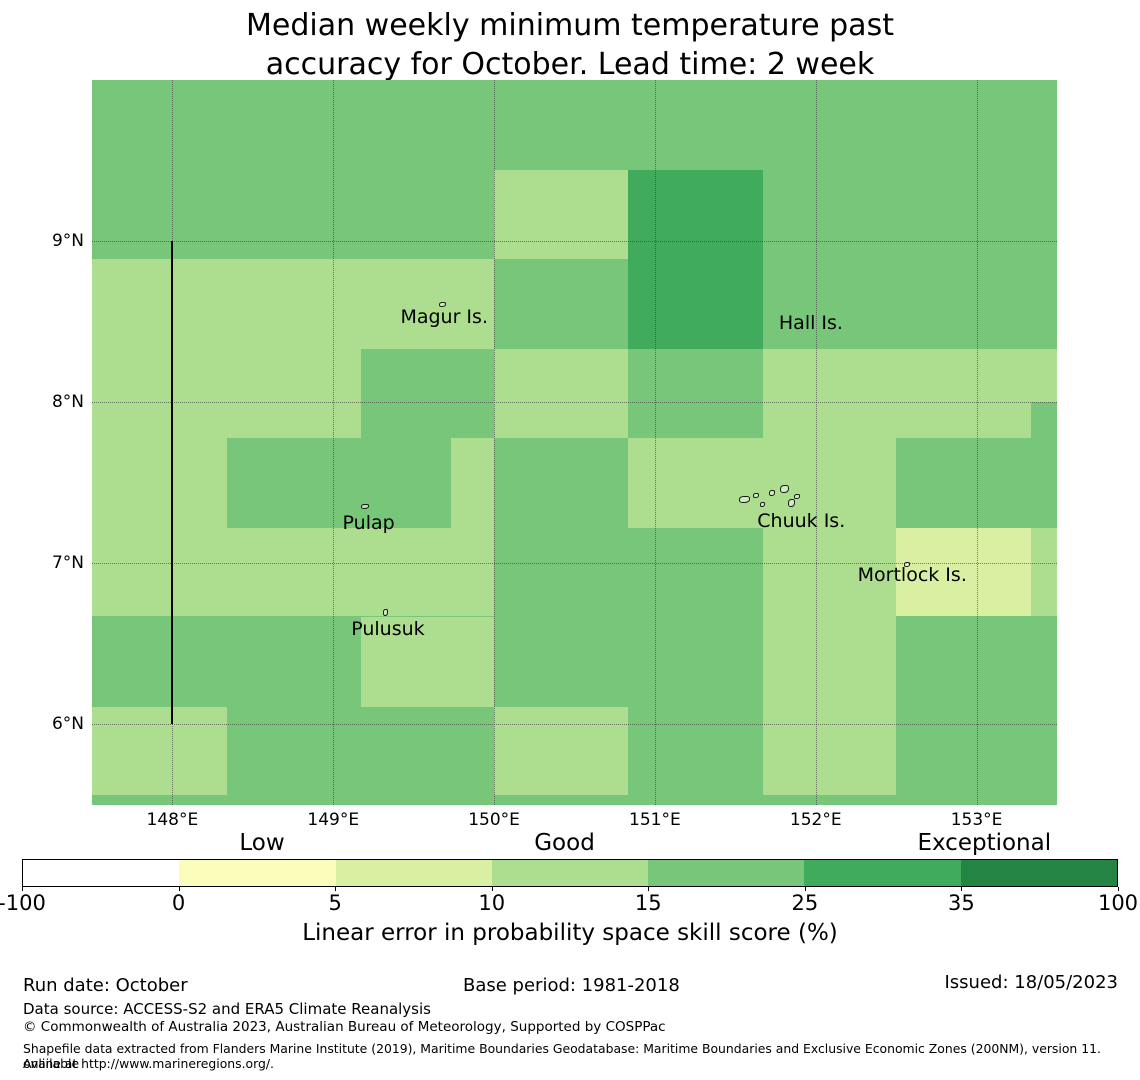 The width and height of the screenshot is (1140, 1080). What do you see at coordinates (564, 843) in the screenshot?
I see `colorbar-category-label: Good` at bounding box center [564, 843].